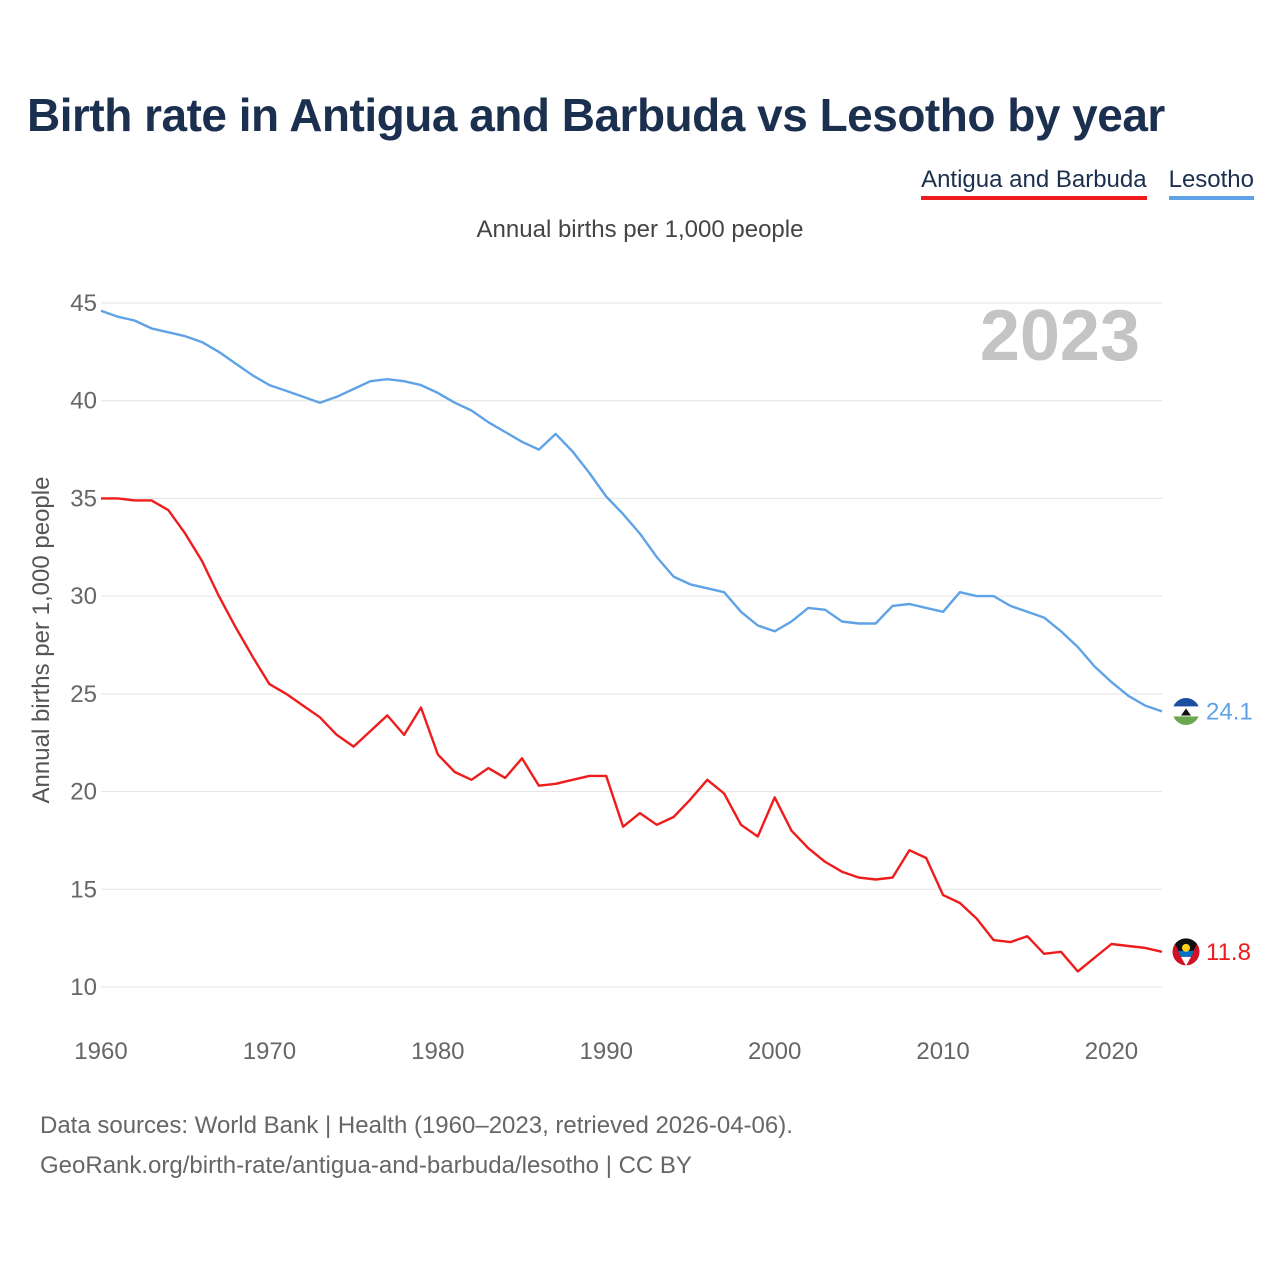 This screenshot has height=1280, width=1280. I want to click on y-tick-label: 40, so click(83, 401).